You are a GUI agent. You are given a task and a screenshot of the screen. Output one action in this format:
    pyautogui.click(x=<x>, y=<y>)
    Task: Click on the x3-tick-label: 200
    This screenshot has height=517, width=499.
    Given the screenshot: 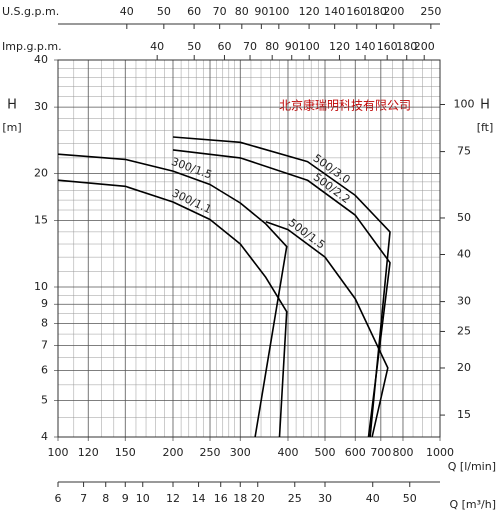 What is the action you would take?
    pyautogui.click(x=424, y=46)
    